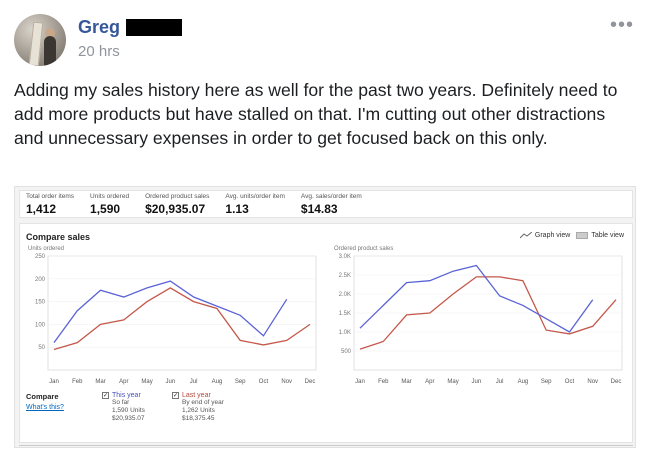 The width and height of the screenshot is (650, 460). I want to click on y-tick-label: 500, so click(346, 352).